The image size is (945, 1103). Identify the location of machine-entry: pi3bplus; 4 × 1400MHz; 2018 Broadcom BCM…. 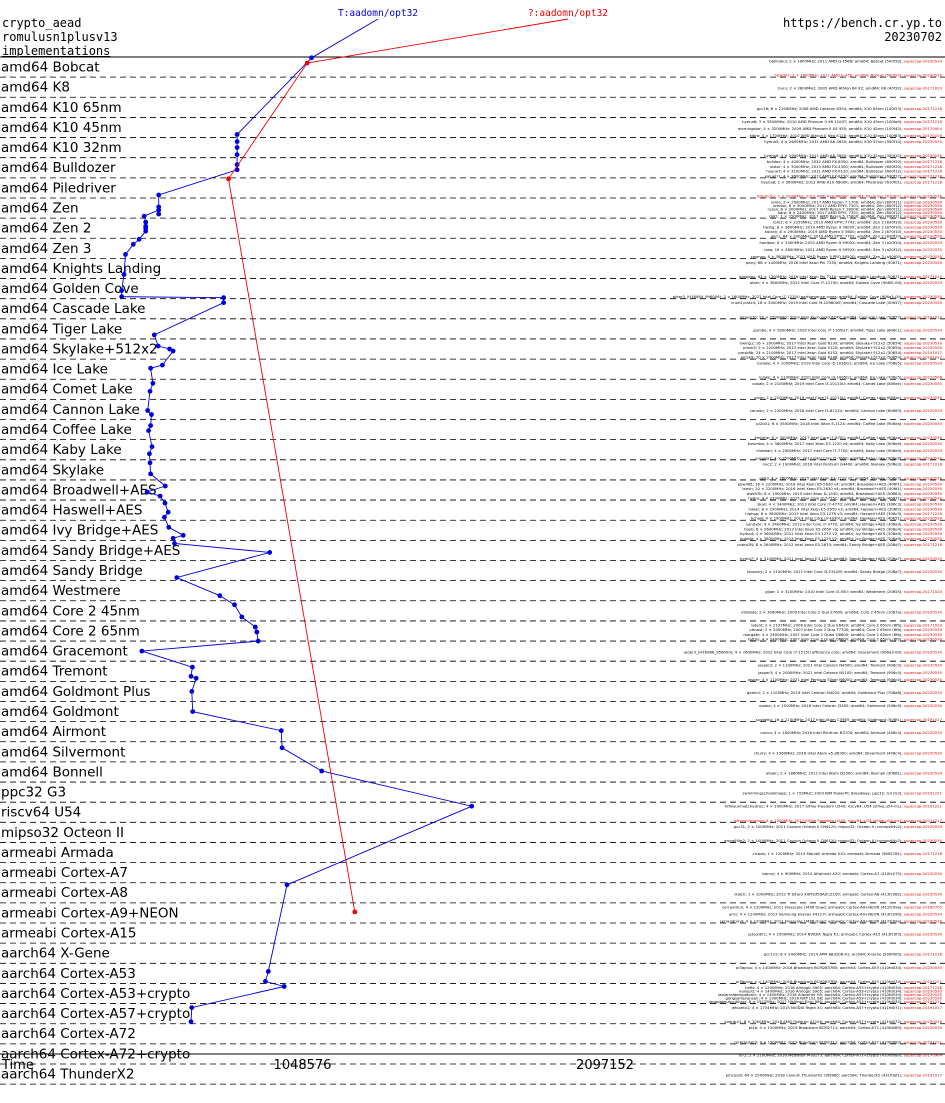
(839, 981).